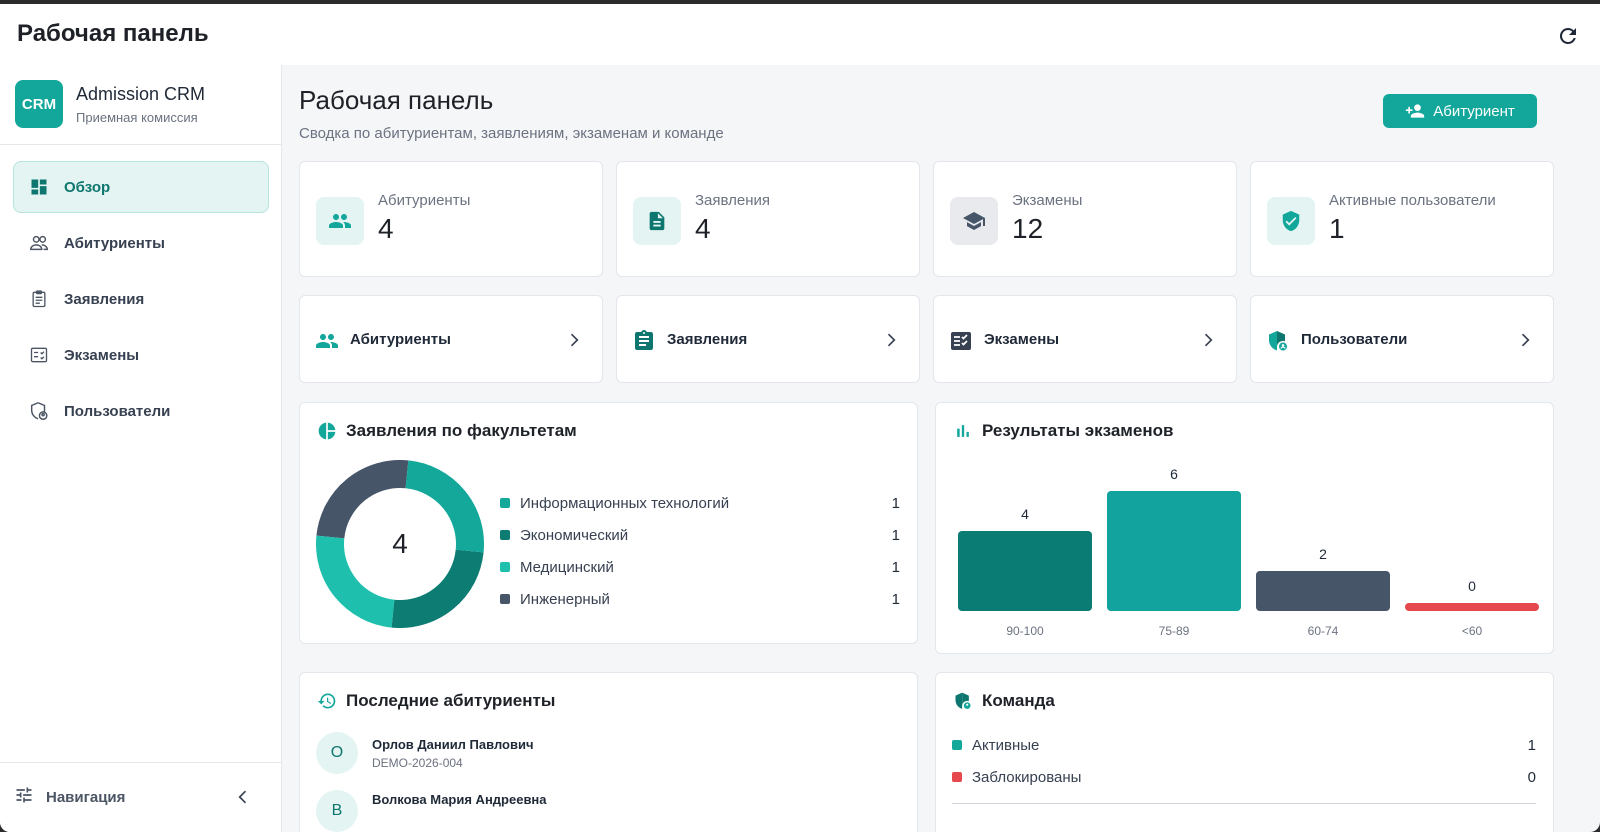  What do you see at coordinates (1248, 552) in the screenshot?
I see `exam-results-chart: 4 90-100 6 75-89 2 60-74 0 <60` at bounding box center [1248, 552].